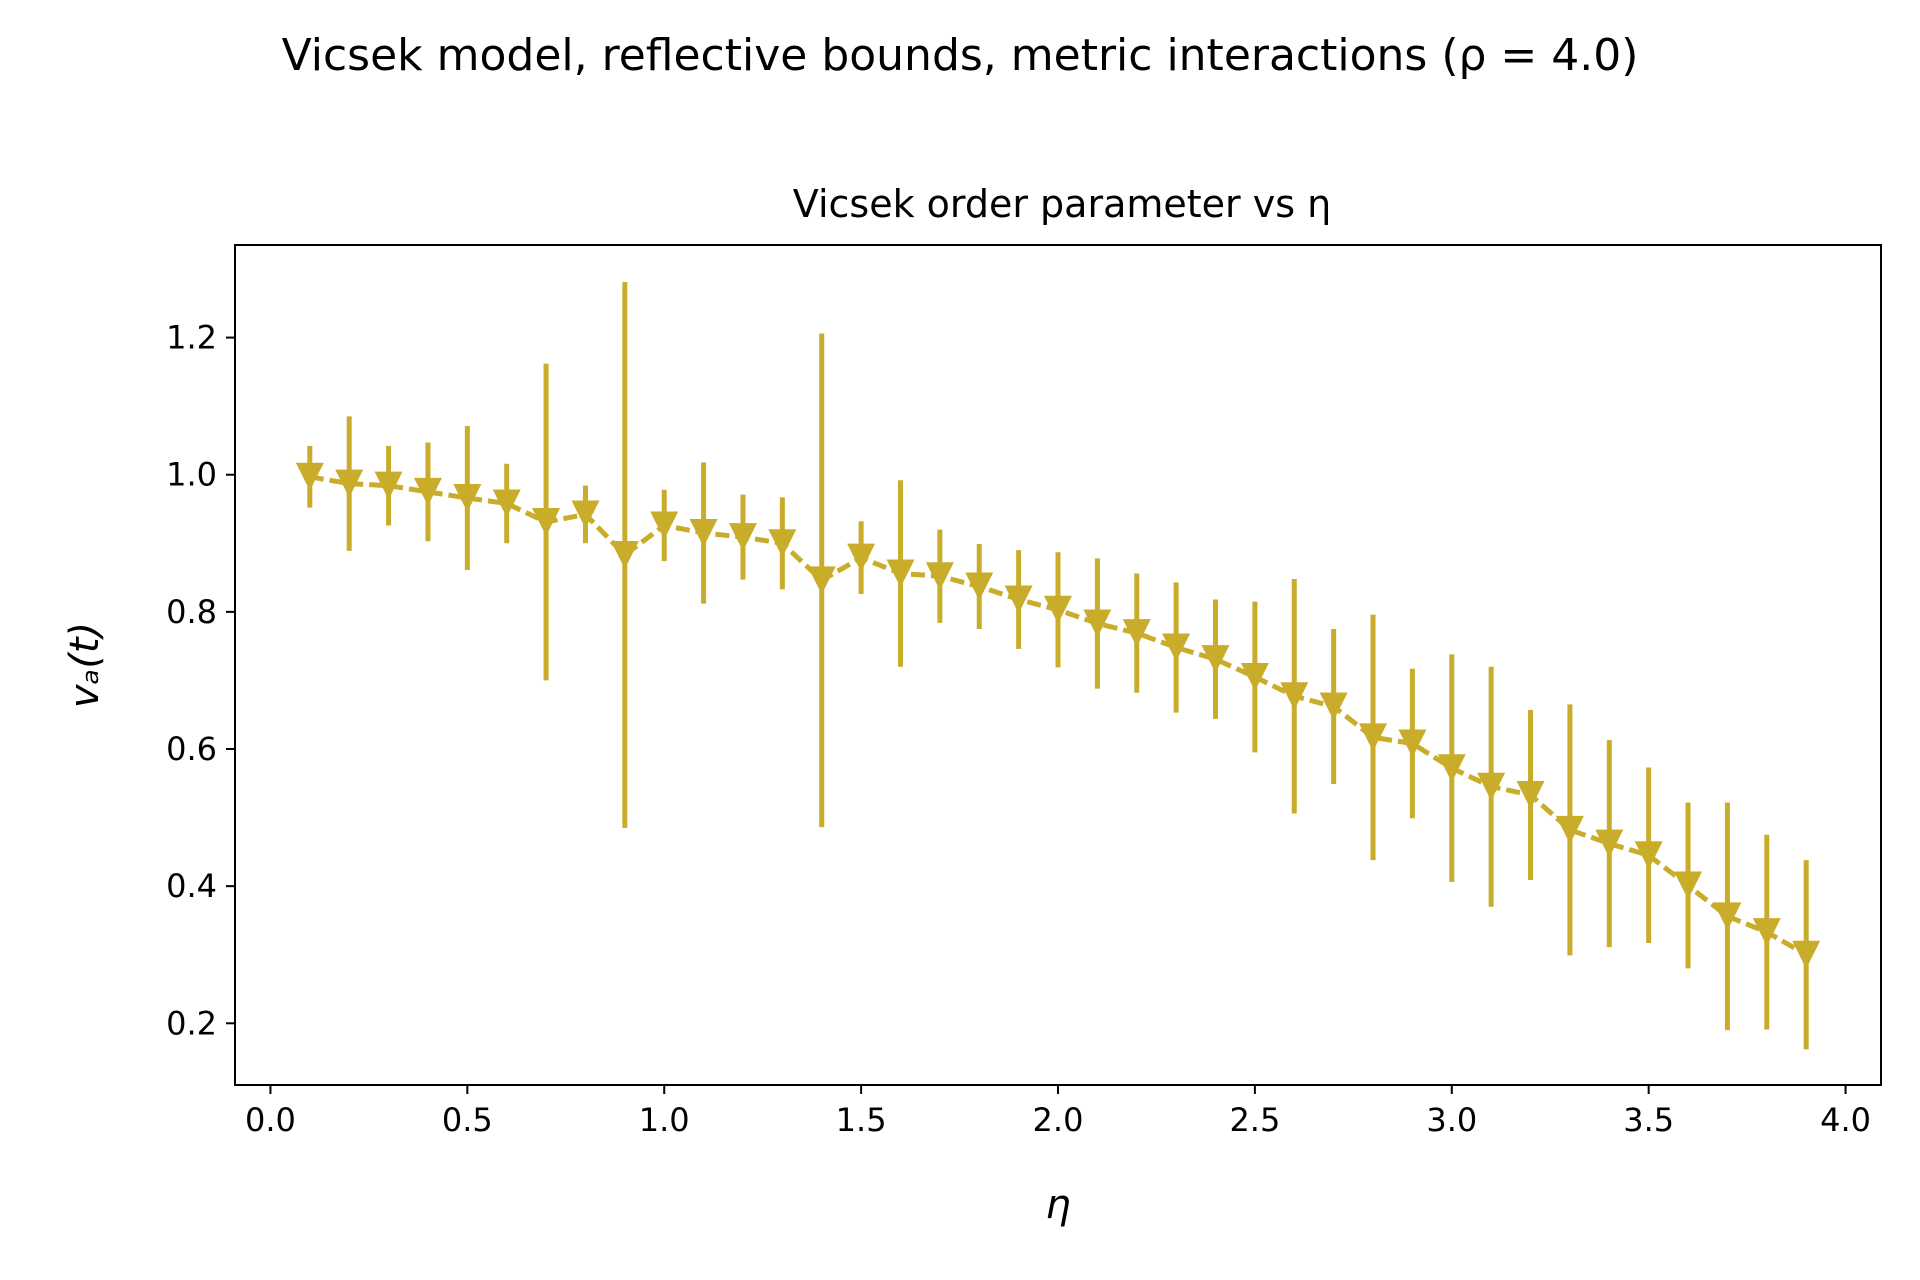 Image resolution: width=1920 pixels, height=1280 pixels. Describe the element at coordinates (861, 1120) in the screenshot. I see `x-tick-label: 1.5` at that location.